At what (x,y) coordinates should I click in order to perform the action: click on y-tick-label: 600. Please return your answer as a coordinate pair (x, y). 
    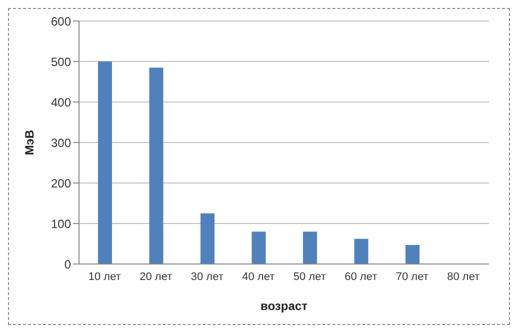
    Looking at the image, I should click on (61, 21).